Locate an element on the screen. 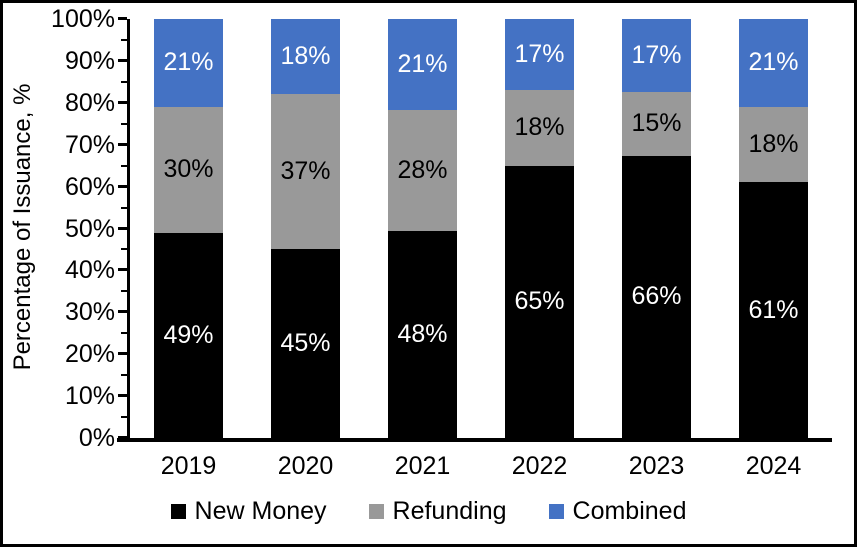  x-axis-labels: 2019 2020 2021 2022 2023 2024 is located at coordinates (481, 466).